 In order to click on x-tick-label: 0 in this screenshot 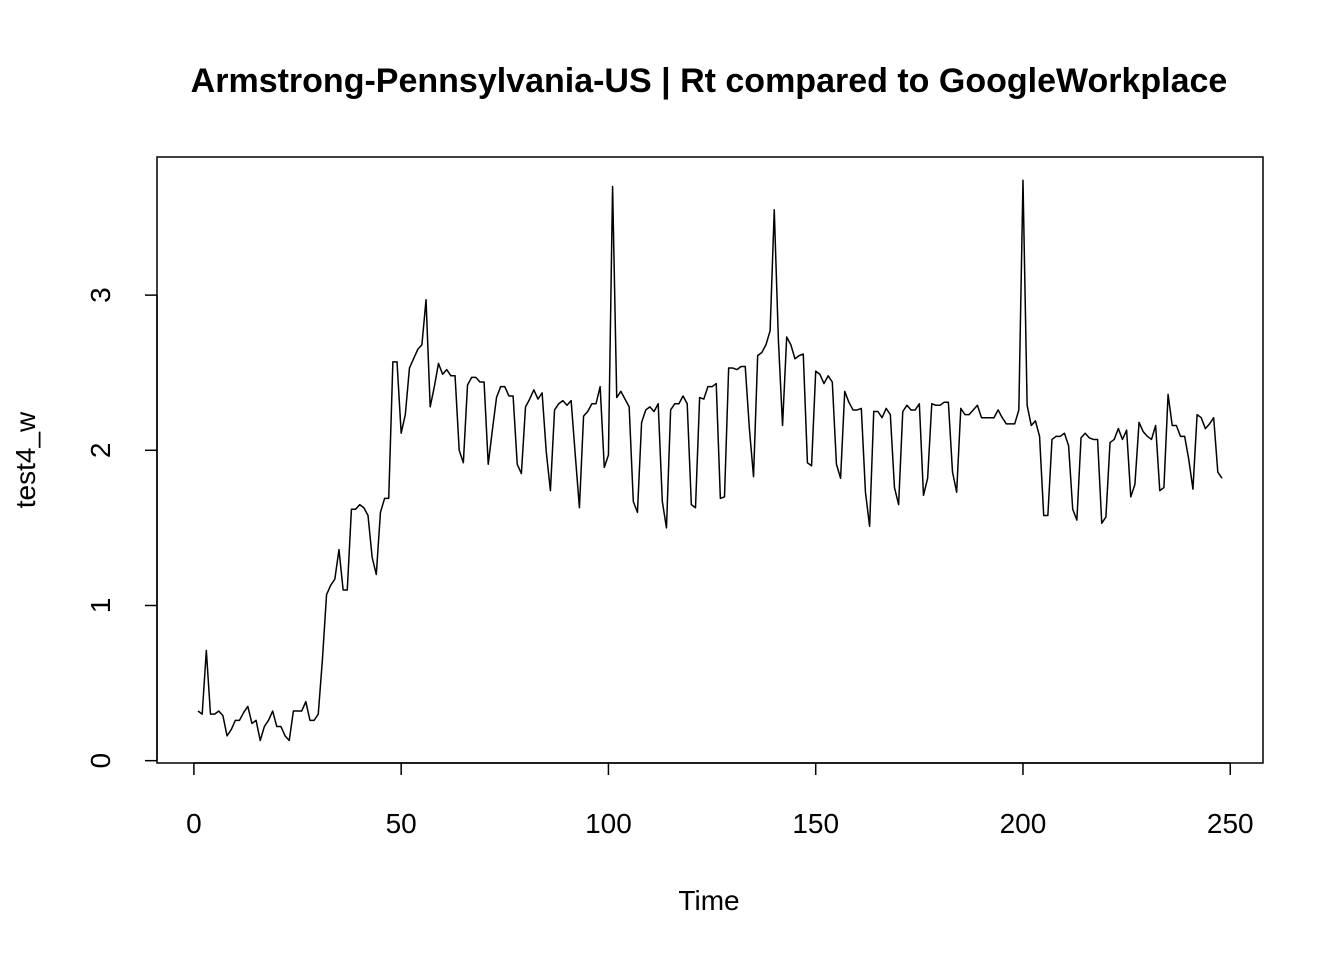, I will do `click(194, 823)`.